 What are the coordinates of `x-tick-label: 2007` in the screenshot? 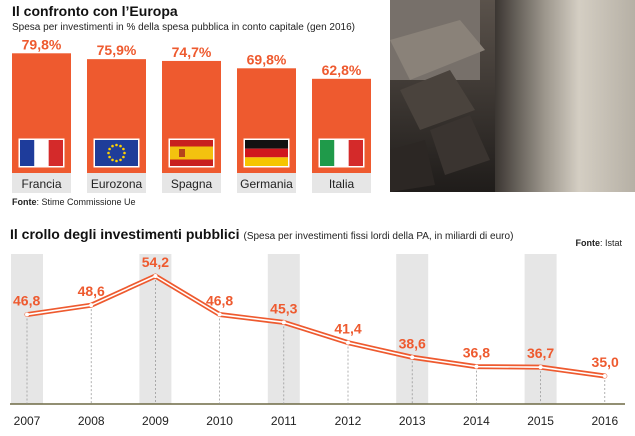 It's located at (27, 421).